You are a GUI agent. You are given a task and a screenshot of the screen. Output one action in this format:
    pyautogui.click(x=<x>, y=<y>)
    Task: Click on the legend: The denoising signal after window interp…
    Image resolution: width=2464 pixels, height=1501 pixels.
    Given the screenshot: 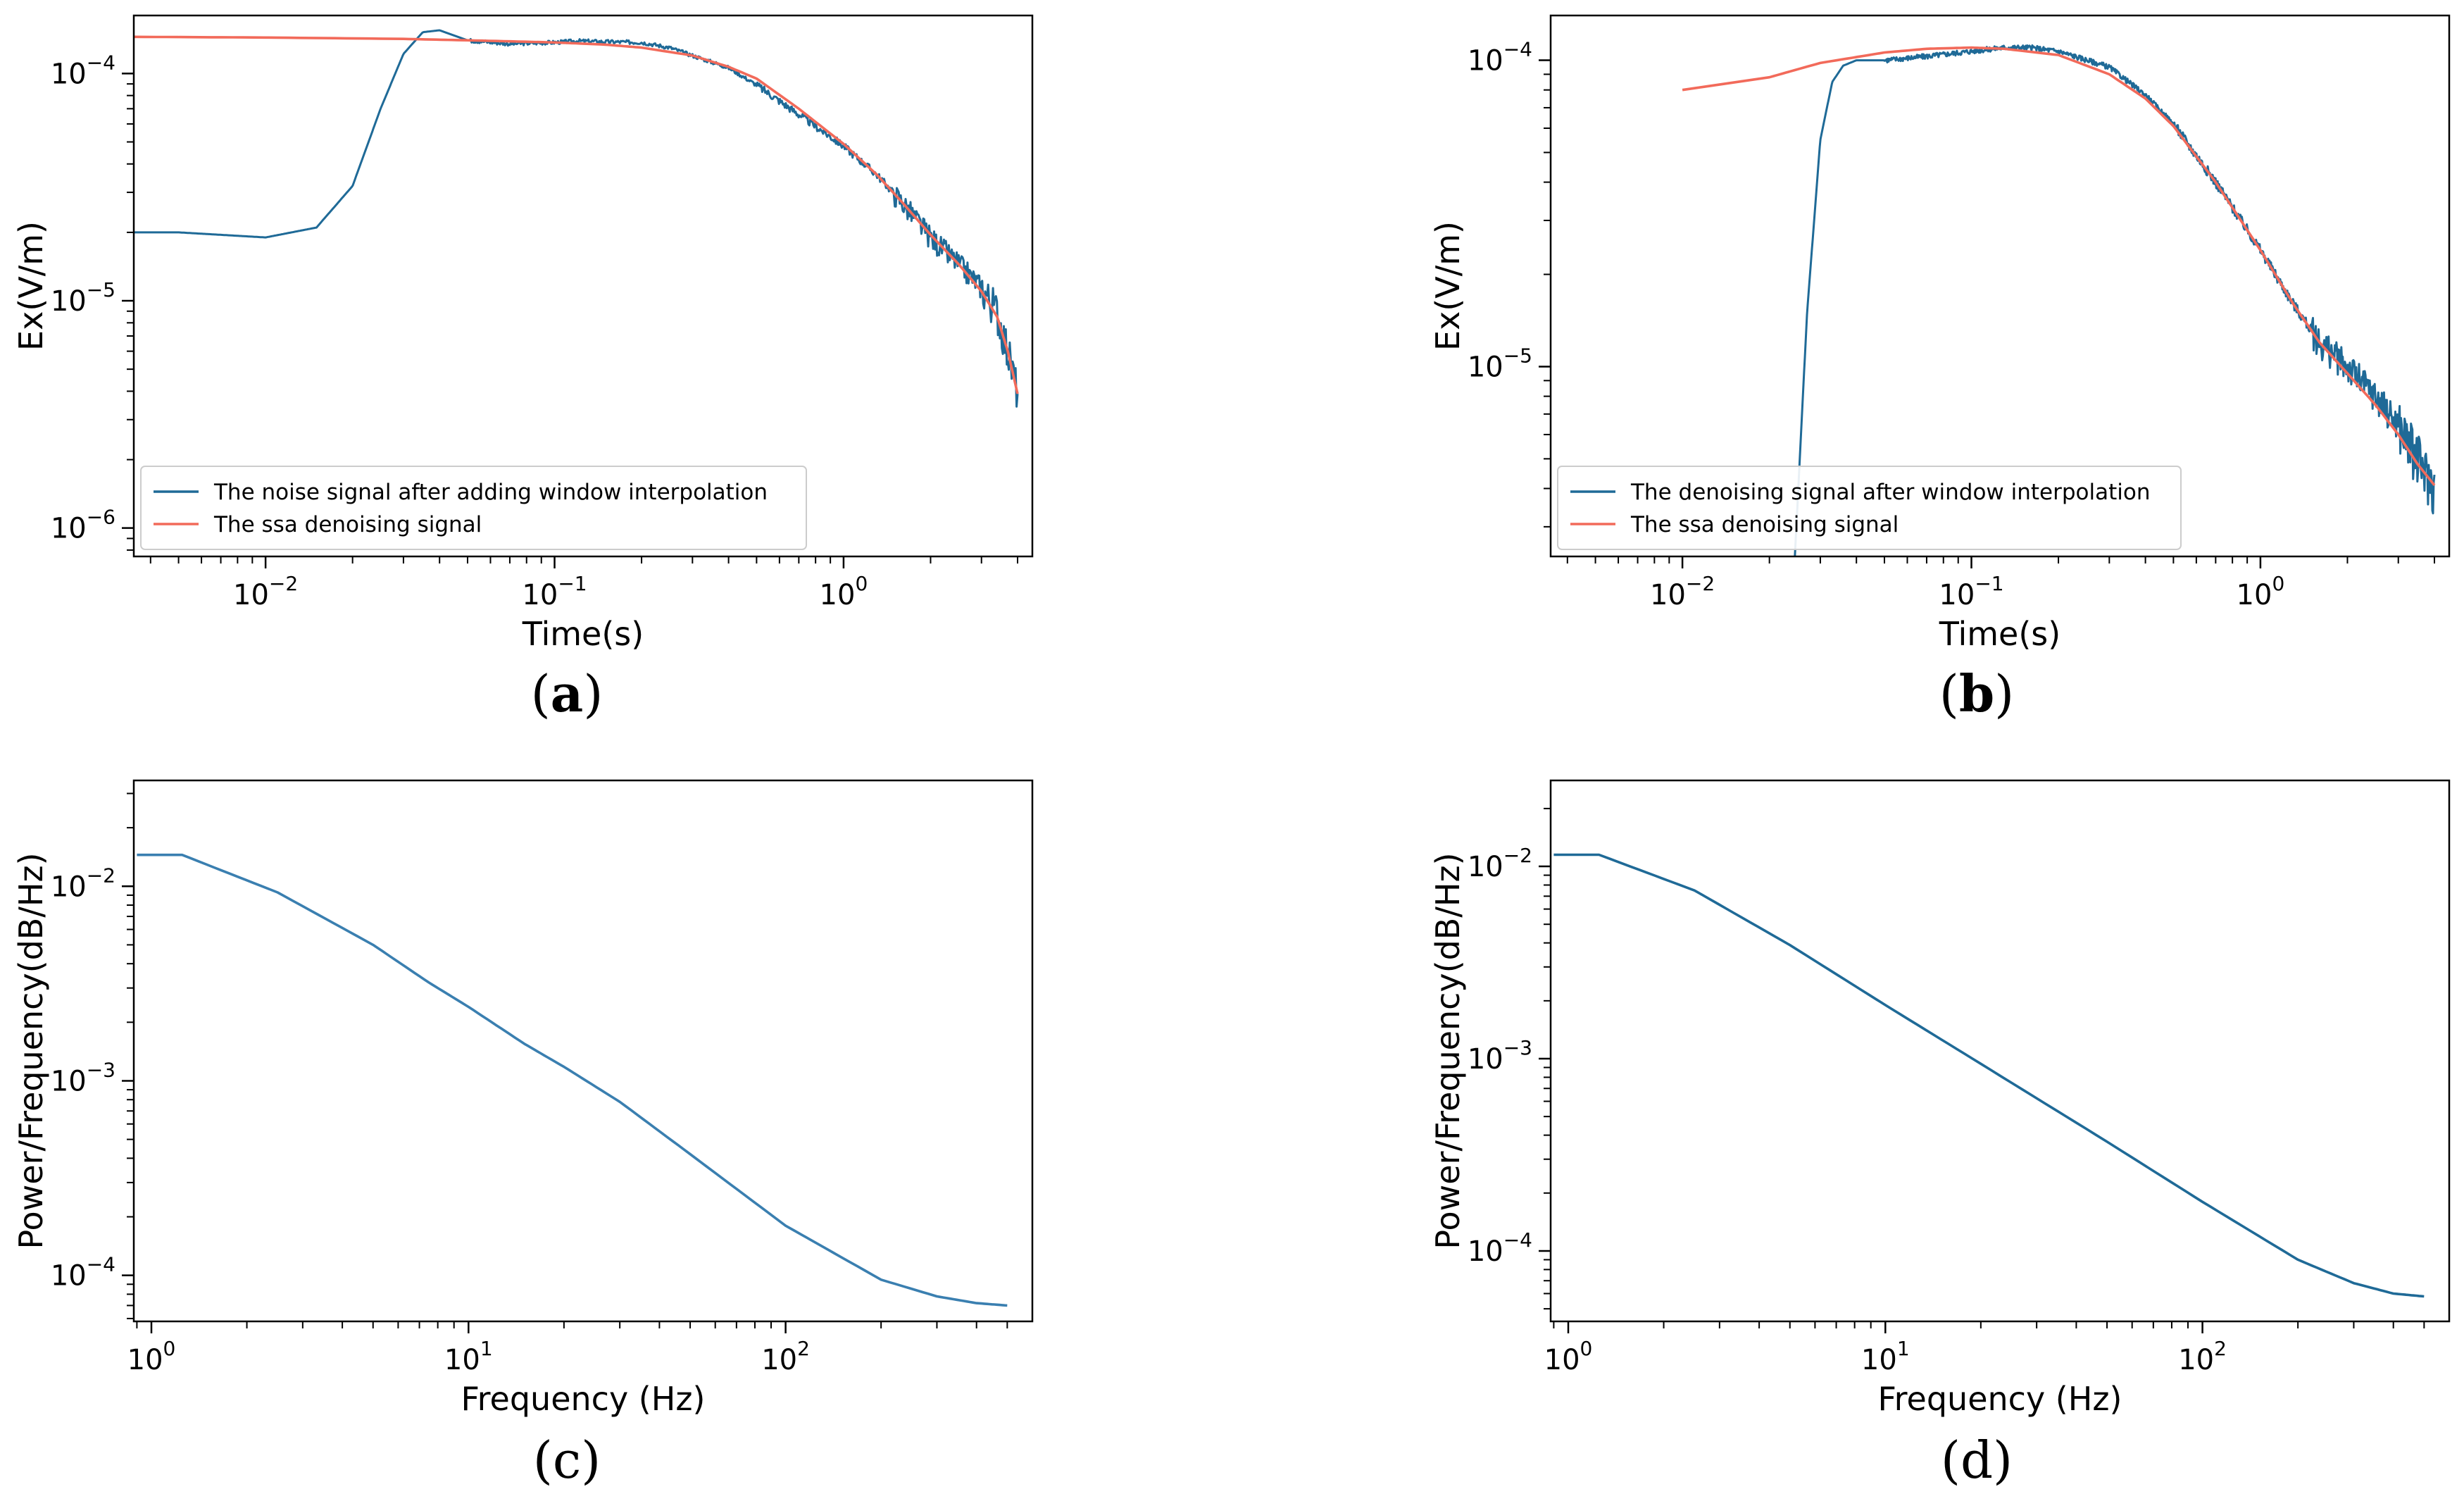 What is the action you would take?
    pyautogui.click(x=1869, y=508)
    